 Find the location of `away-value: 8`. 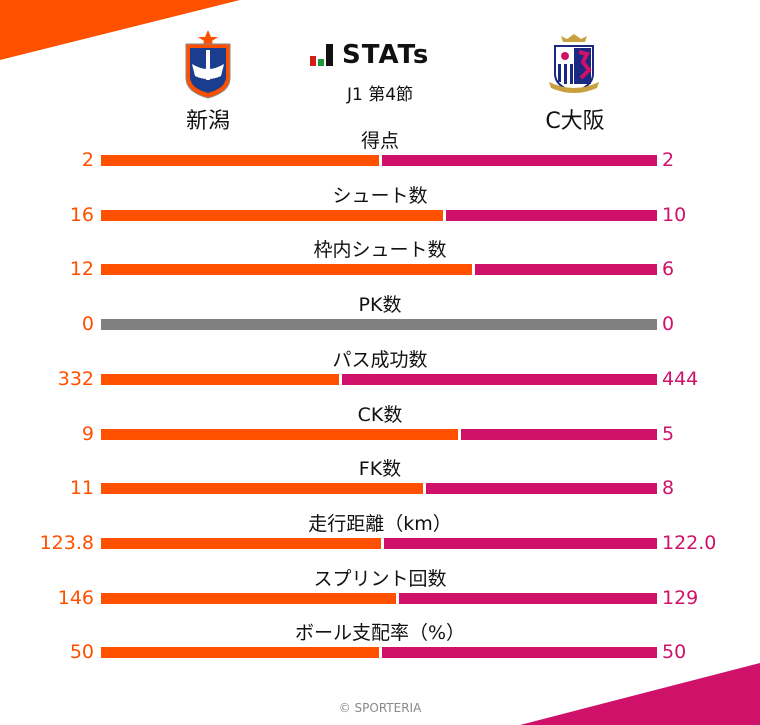

away-value: 8 is located at coordinates (668, 488).